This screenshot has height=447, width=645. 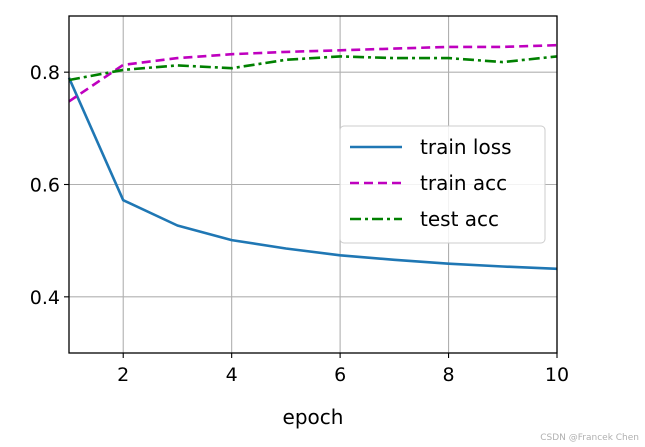 I want to click on legend-label: test acc, so click(x=459, y=219).